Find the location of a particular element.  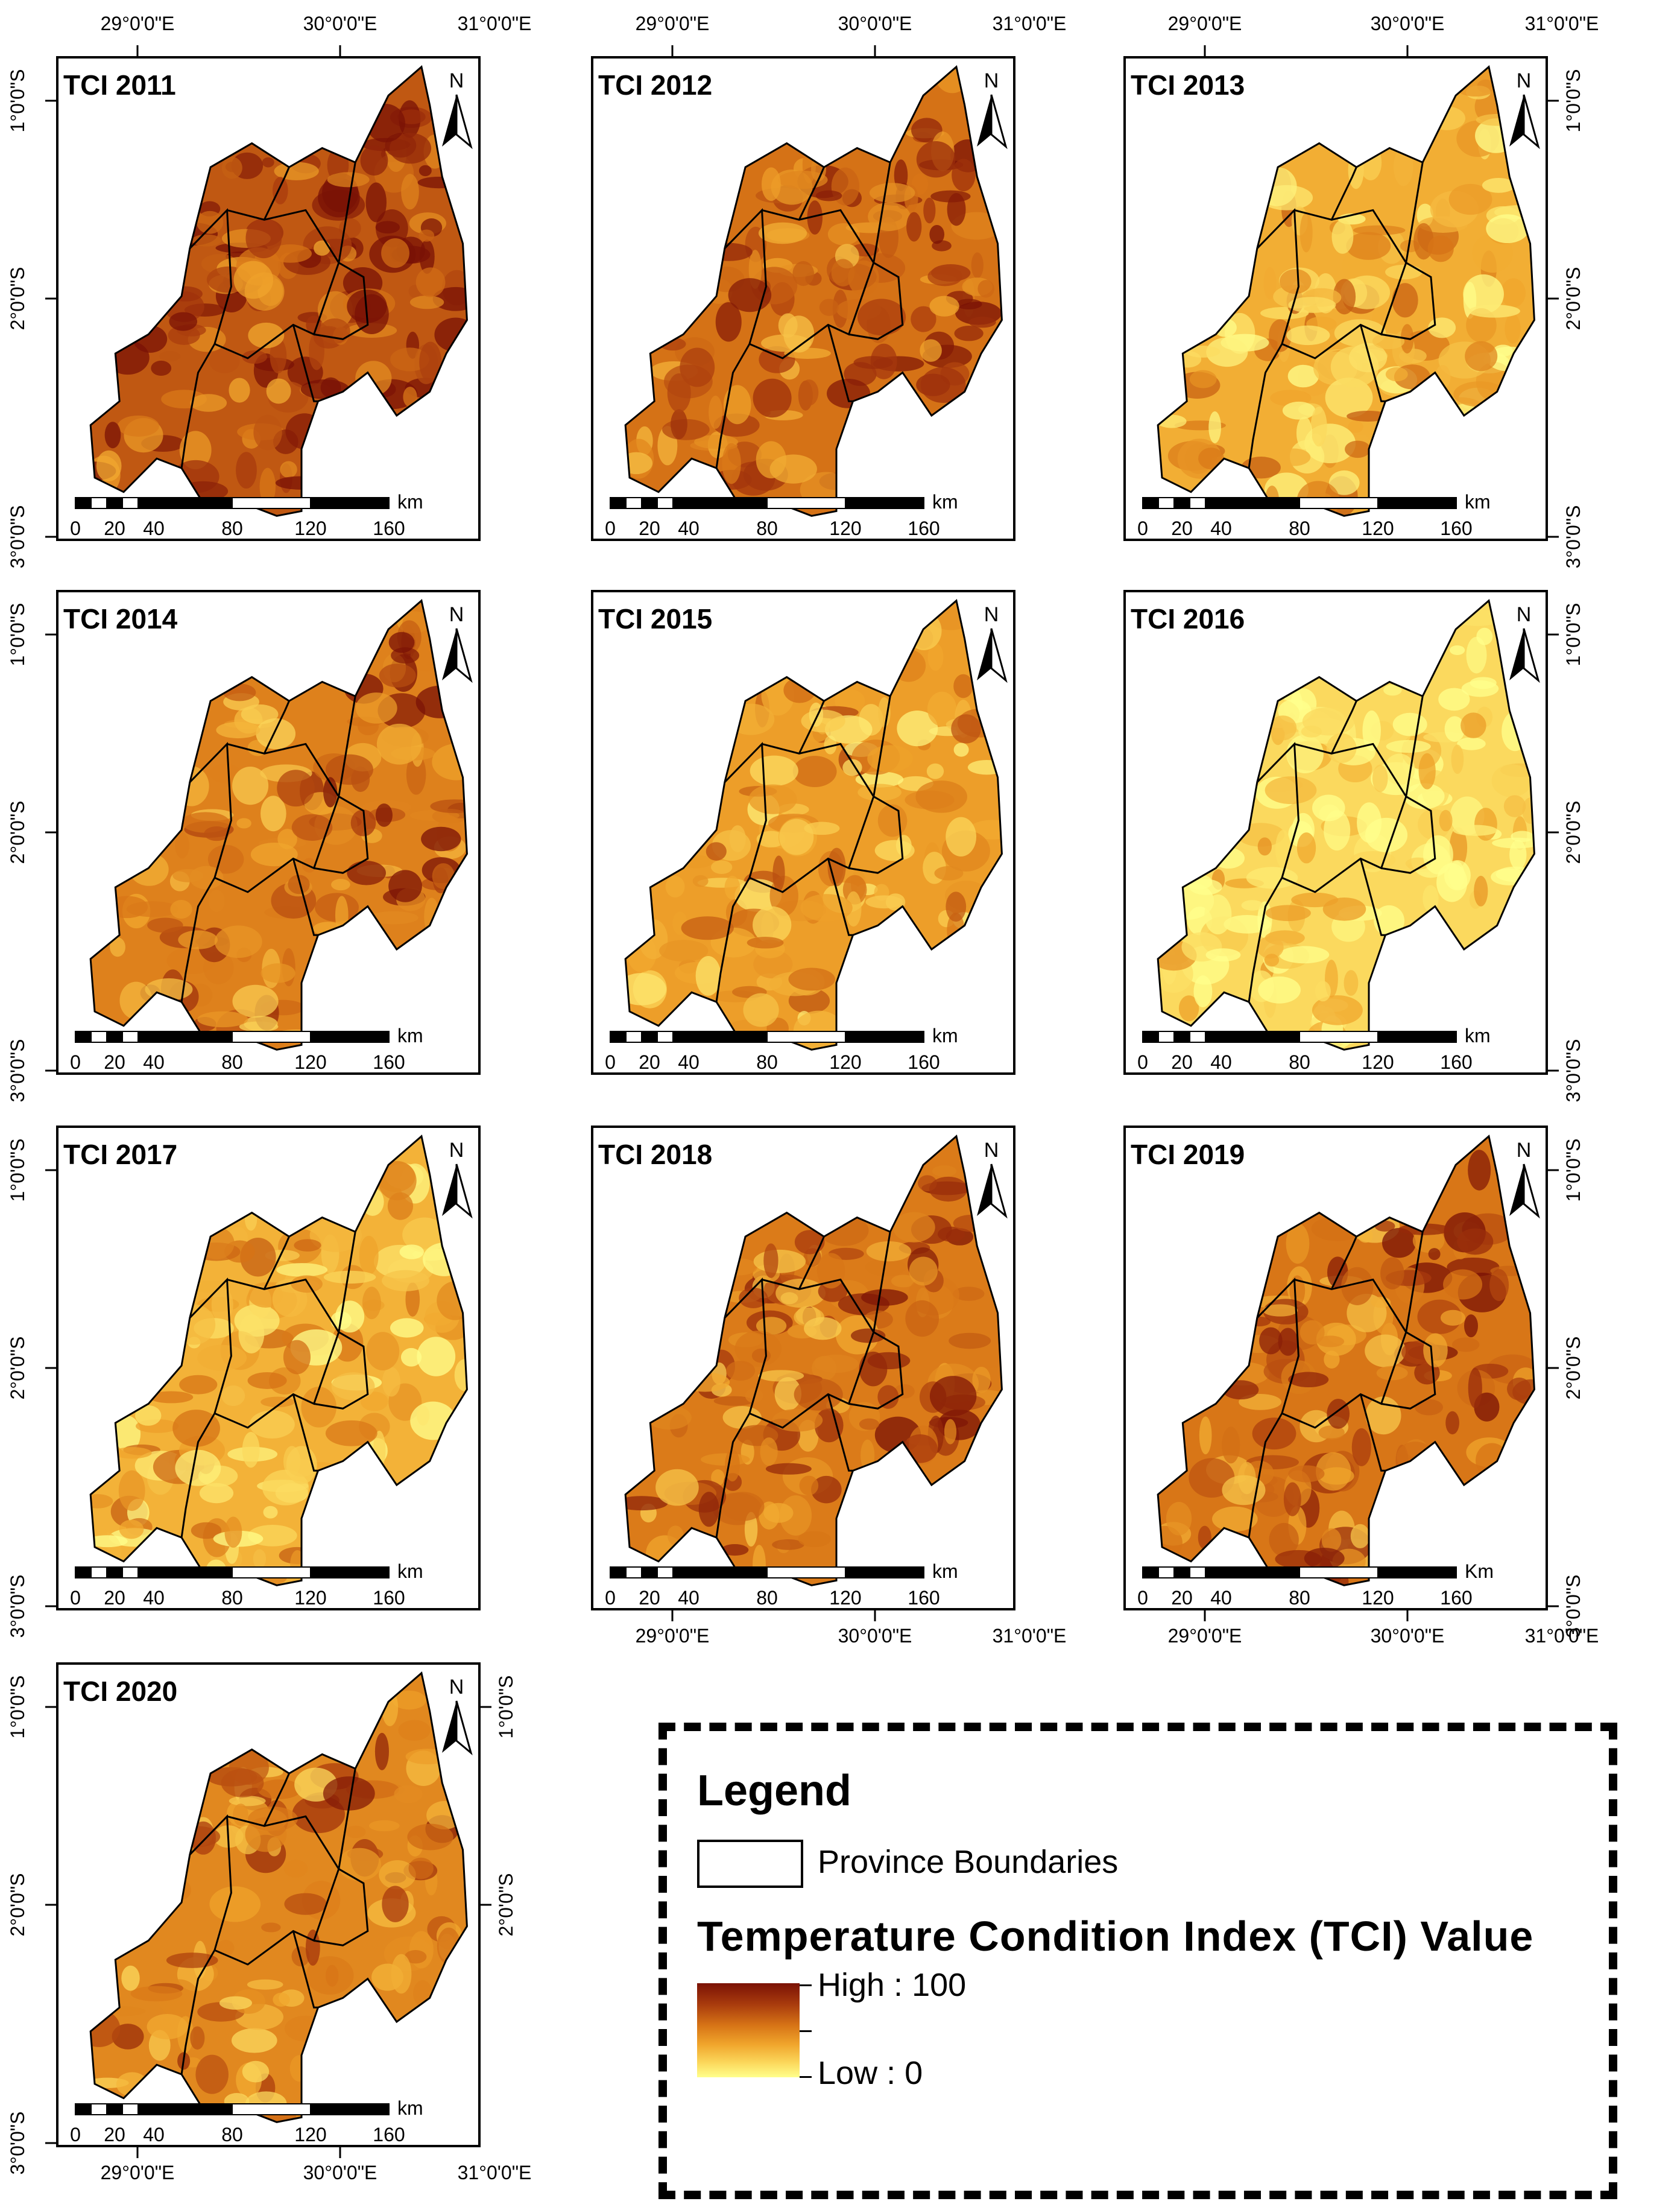

panel-title: TCI 2019 is located at coordinates (1188, 1154).